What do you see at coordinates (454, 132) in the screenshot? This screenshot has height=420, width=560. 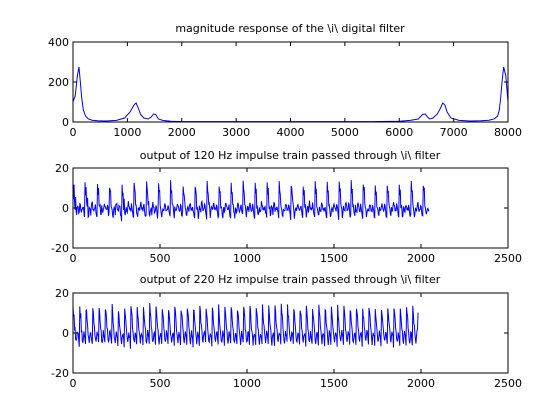 I see `x-tick-label: 7000` at bounding box center [454, 132].